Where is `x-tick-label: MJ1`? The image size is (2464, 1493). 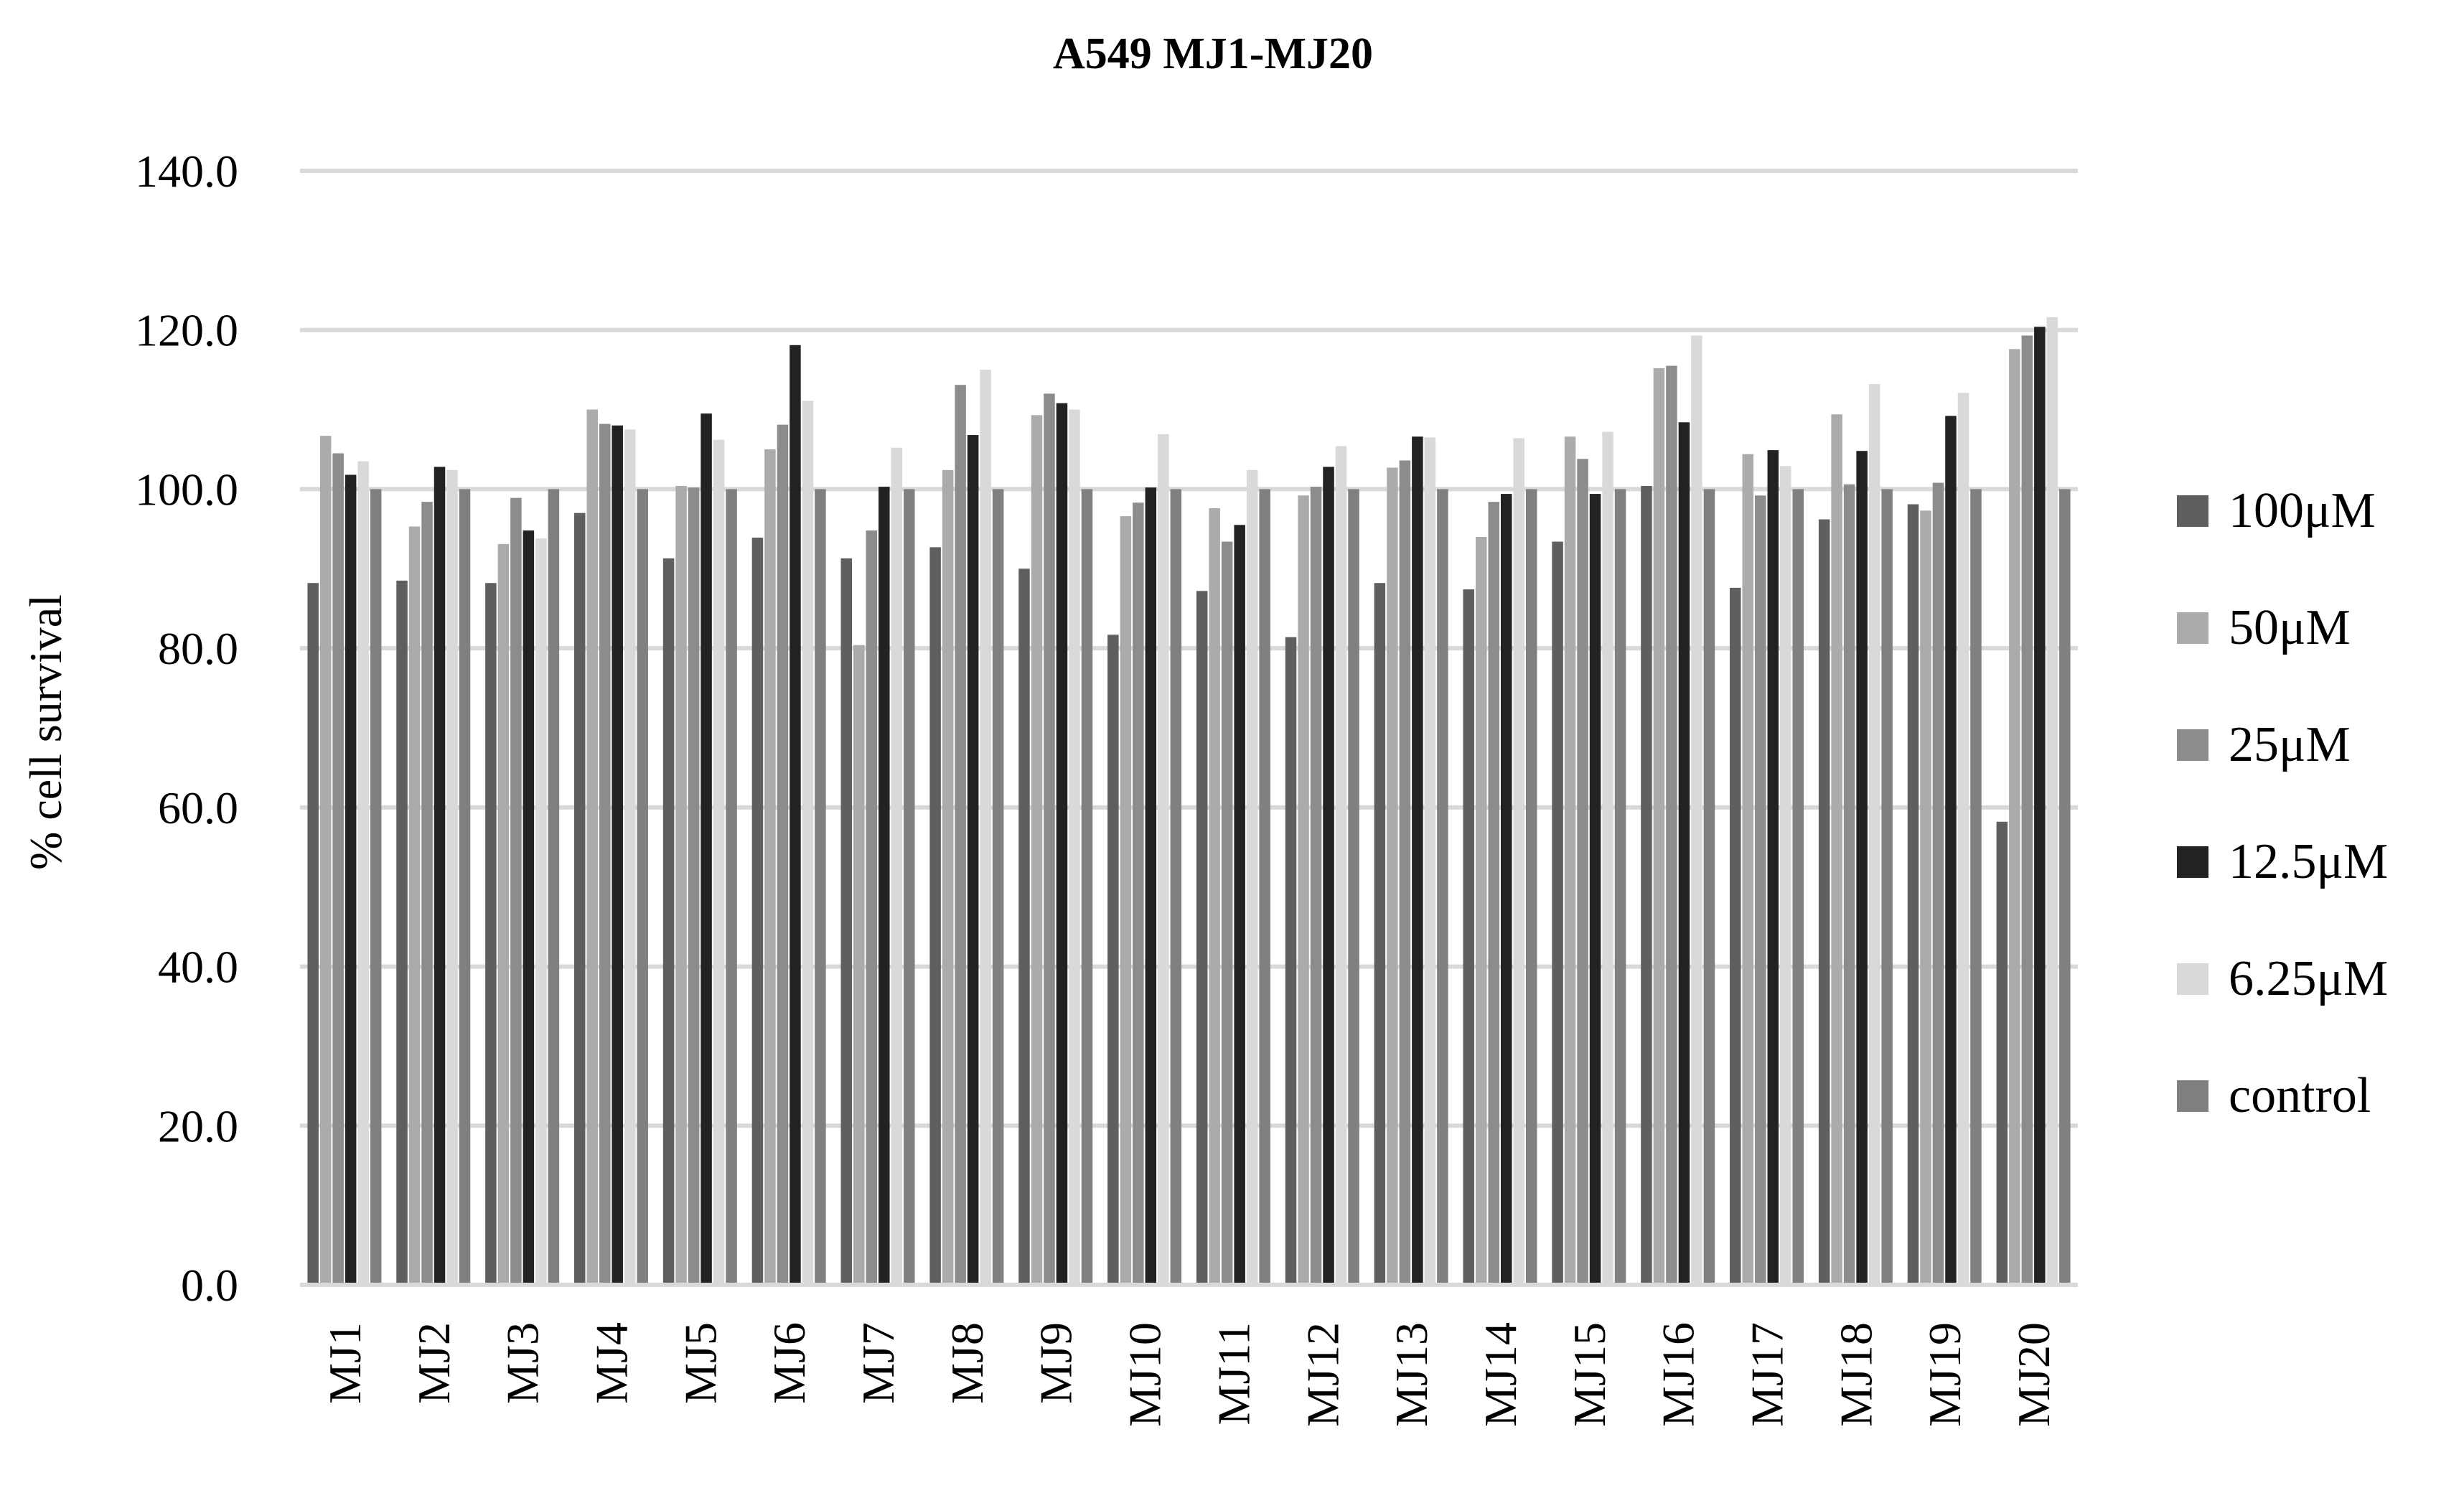
x-tick-label: MJ1 is located at coordinates (344, 1363).